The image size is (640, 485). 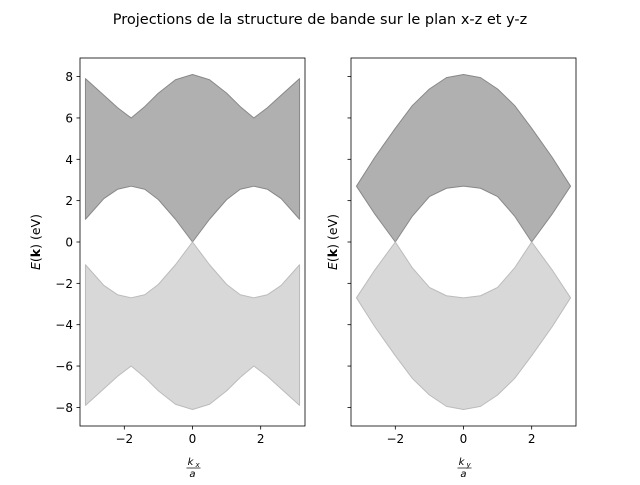 I want to click on band-area-valence-band-x-z, so click(x=192, y=325).